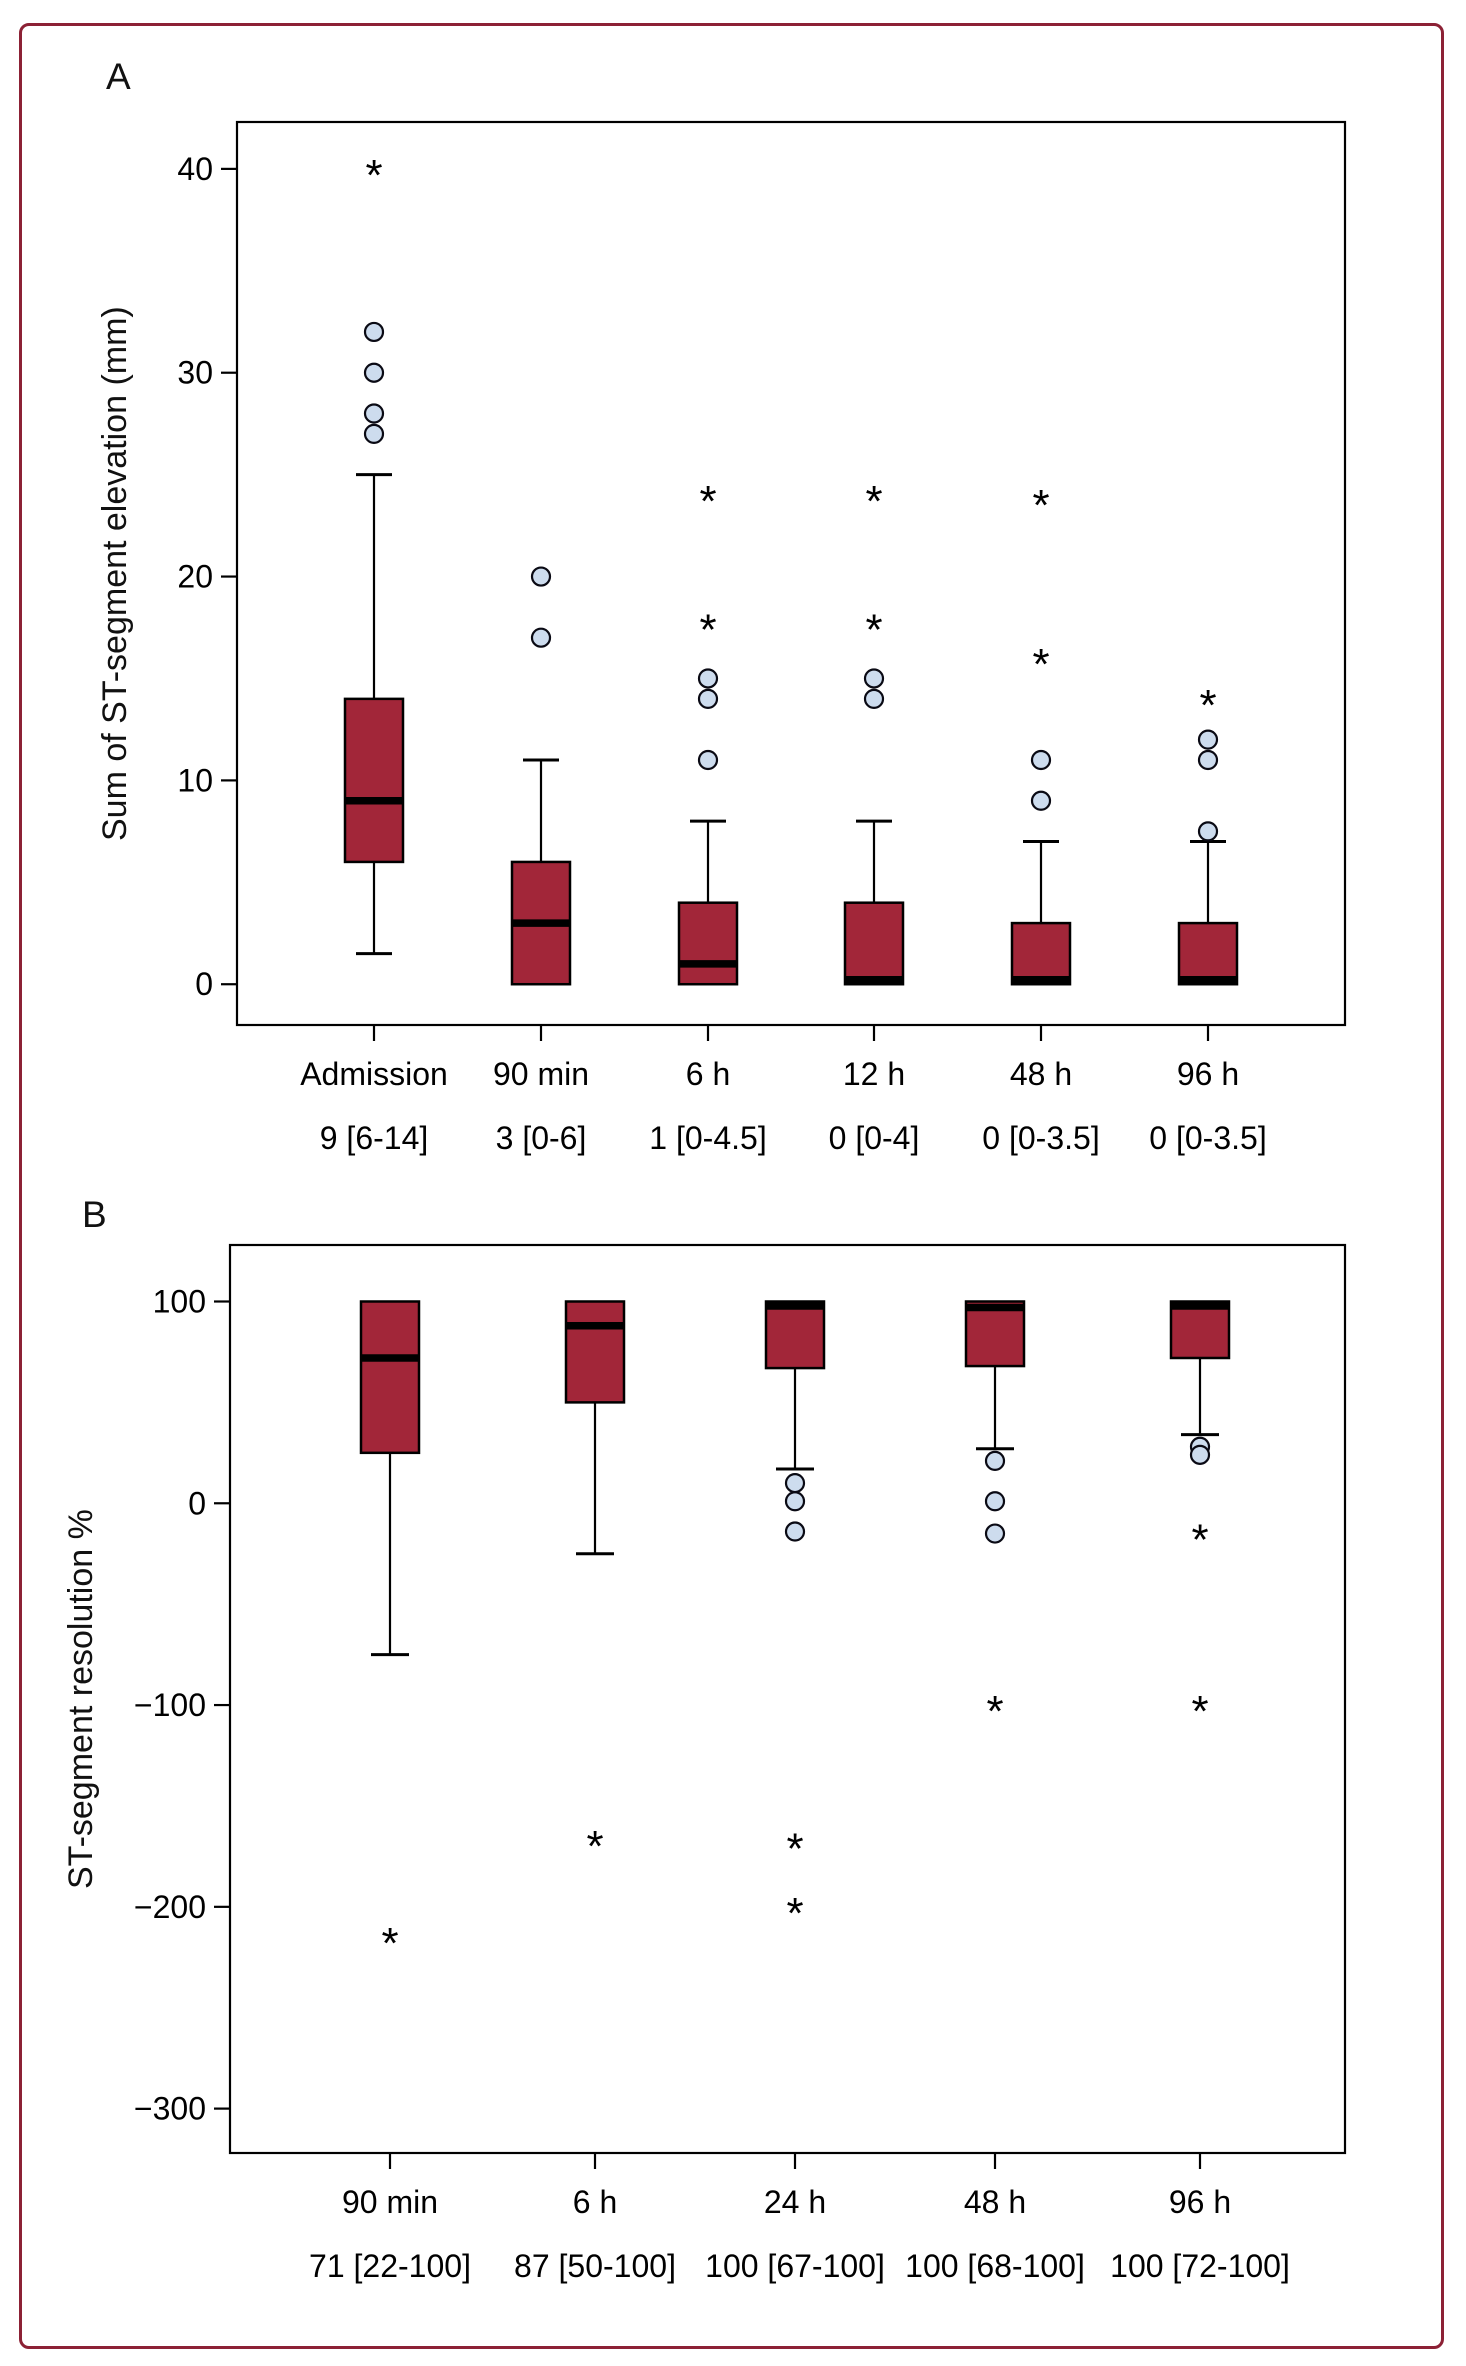 Image resolution: width=1466 pixels, height=2366 pixels. What do you see at coordinates (195, 169) in the screenshot?
I see `y-tick-label: 40` at bounding box center [195, 169].